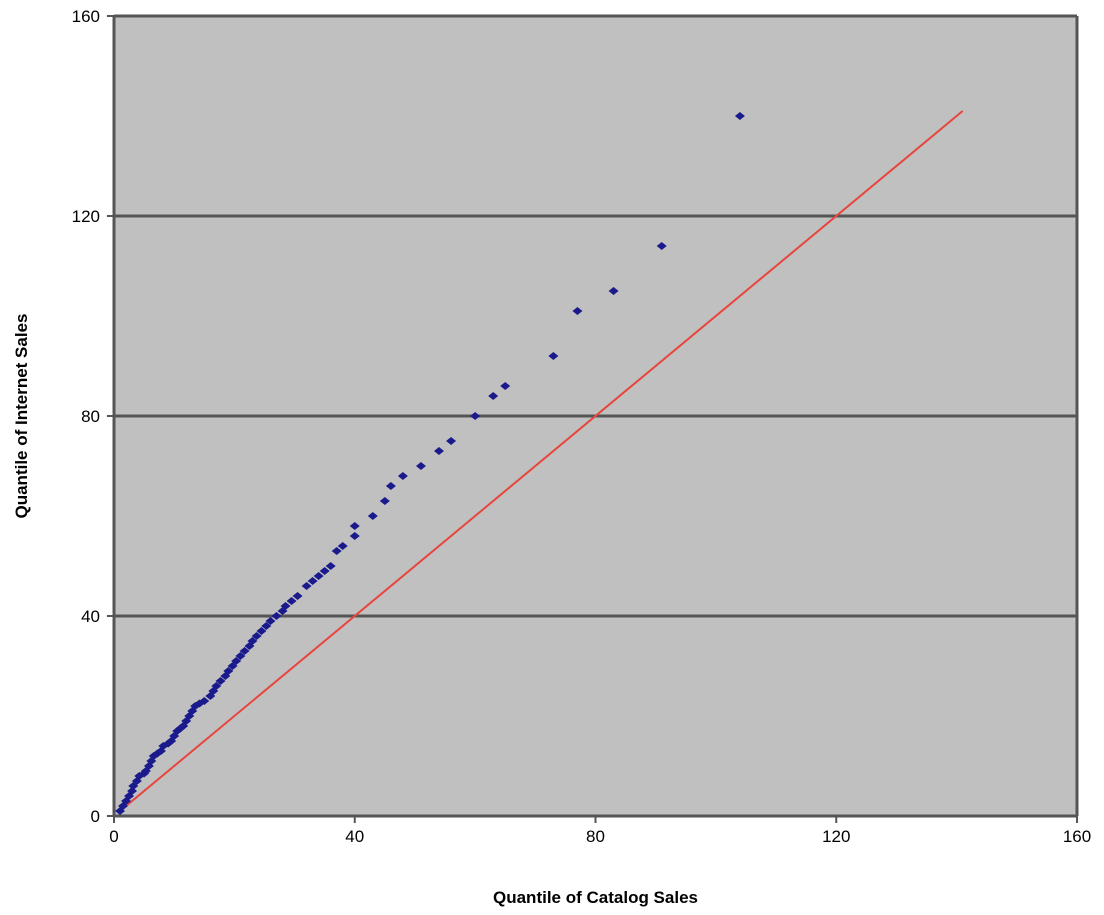 The width and height of the screenshot is (1104, 915). Describe the element at coordinates (90, 616) in the screenshot. I see `y-tick-label-1: 40` at that location.